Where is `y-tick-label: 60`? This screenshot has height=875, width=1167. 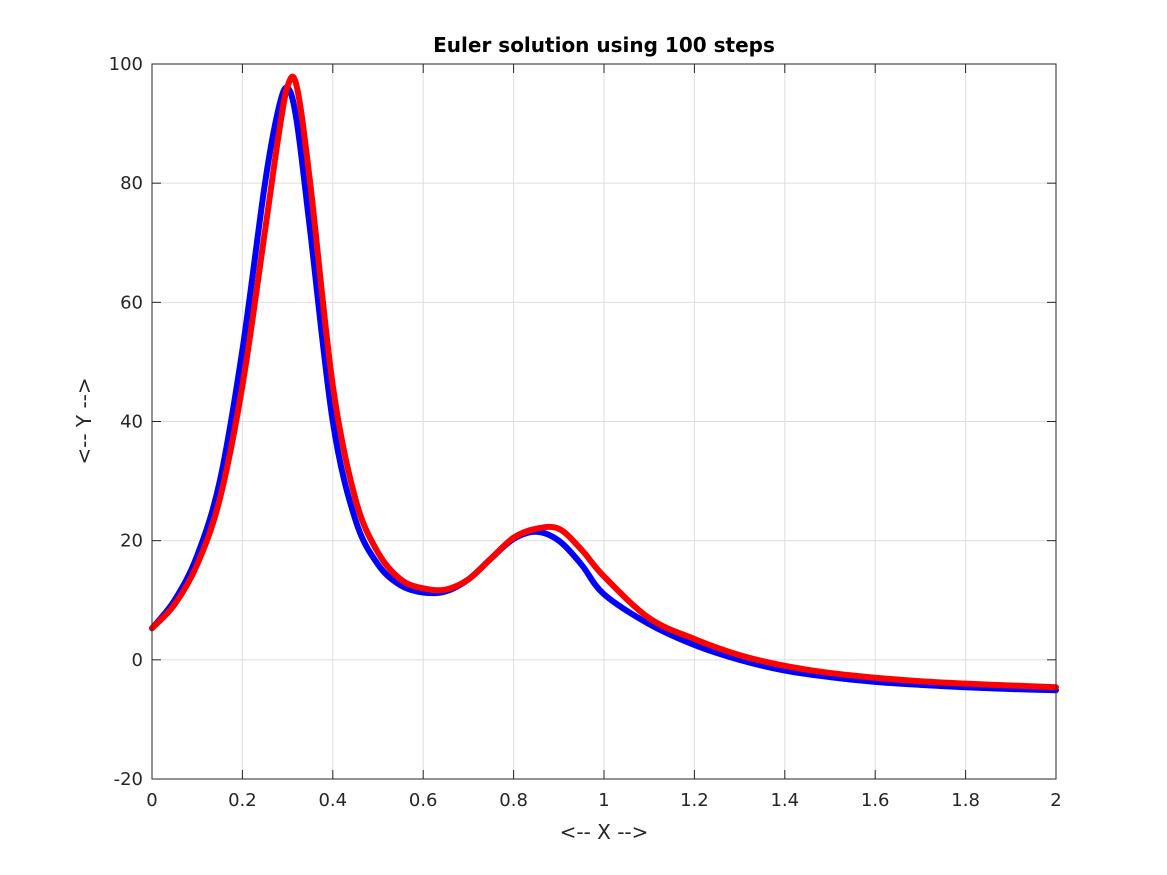
y-tick-label: 60 is located at coordinates (131, 302).